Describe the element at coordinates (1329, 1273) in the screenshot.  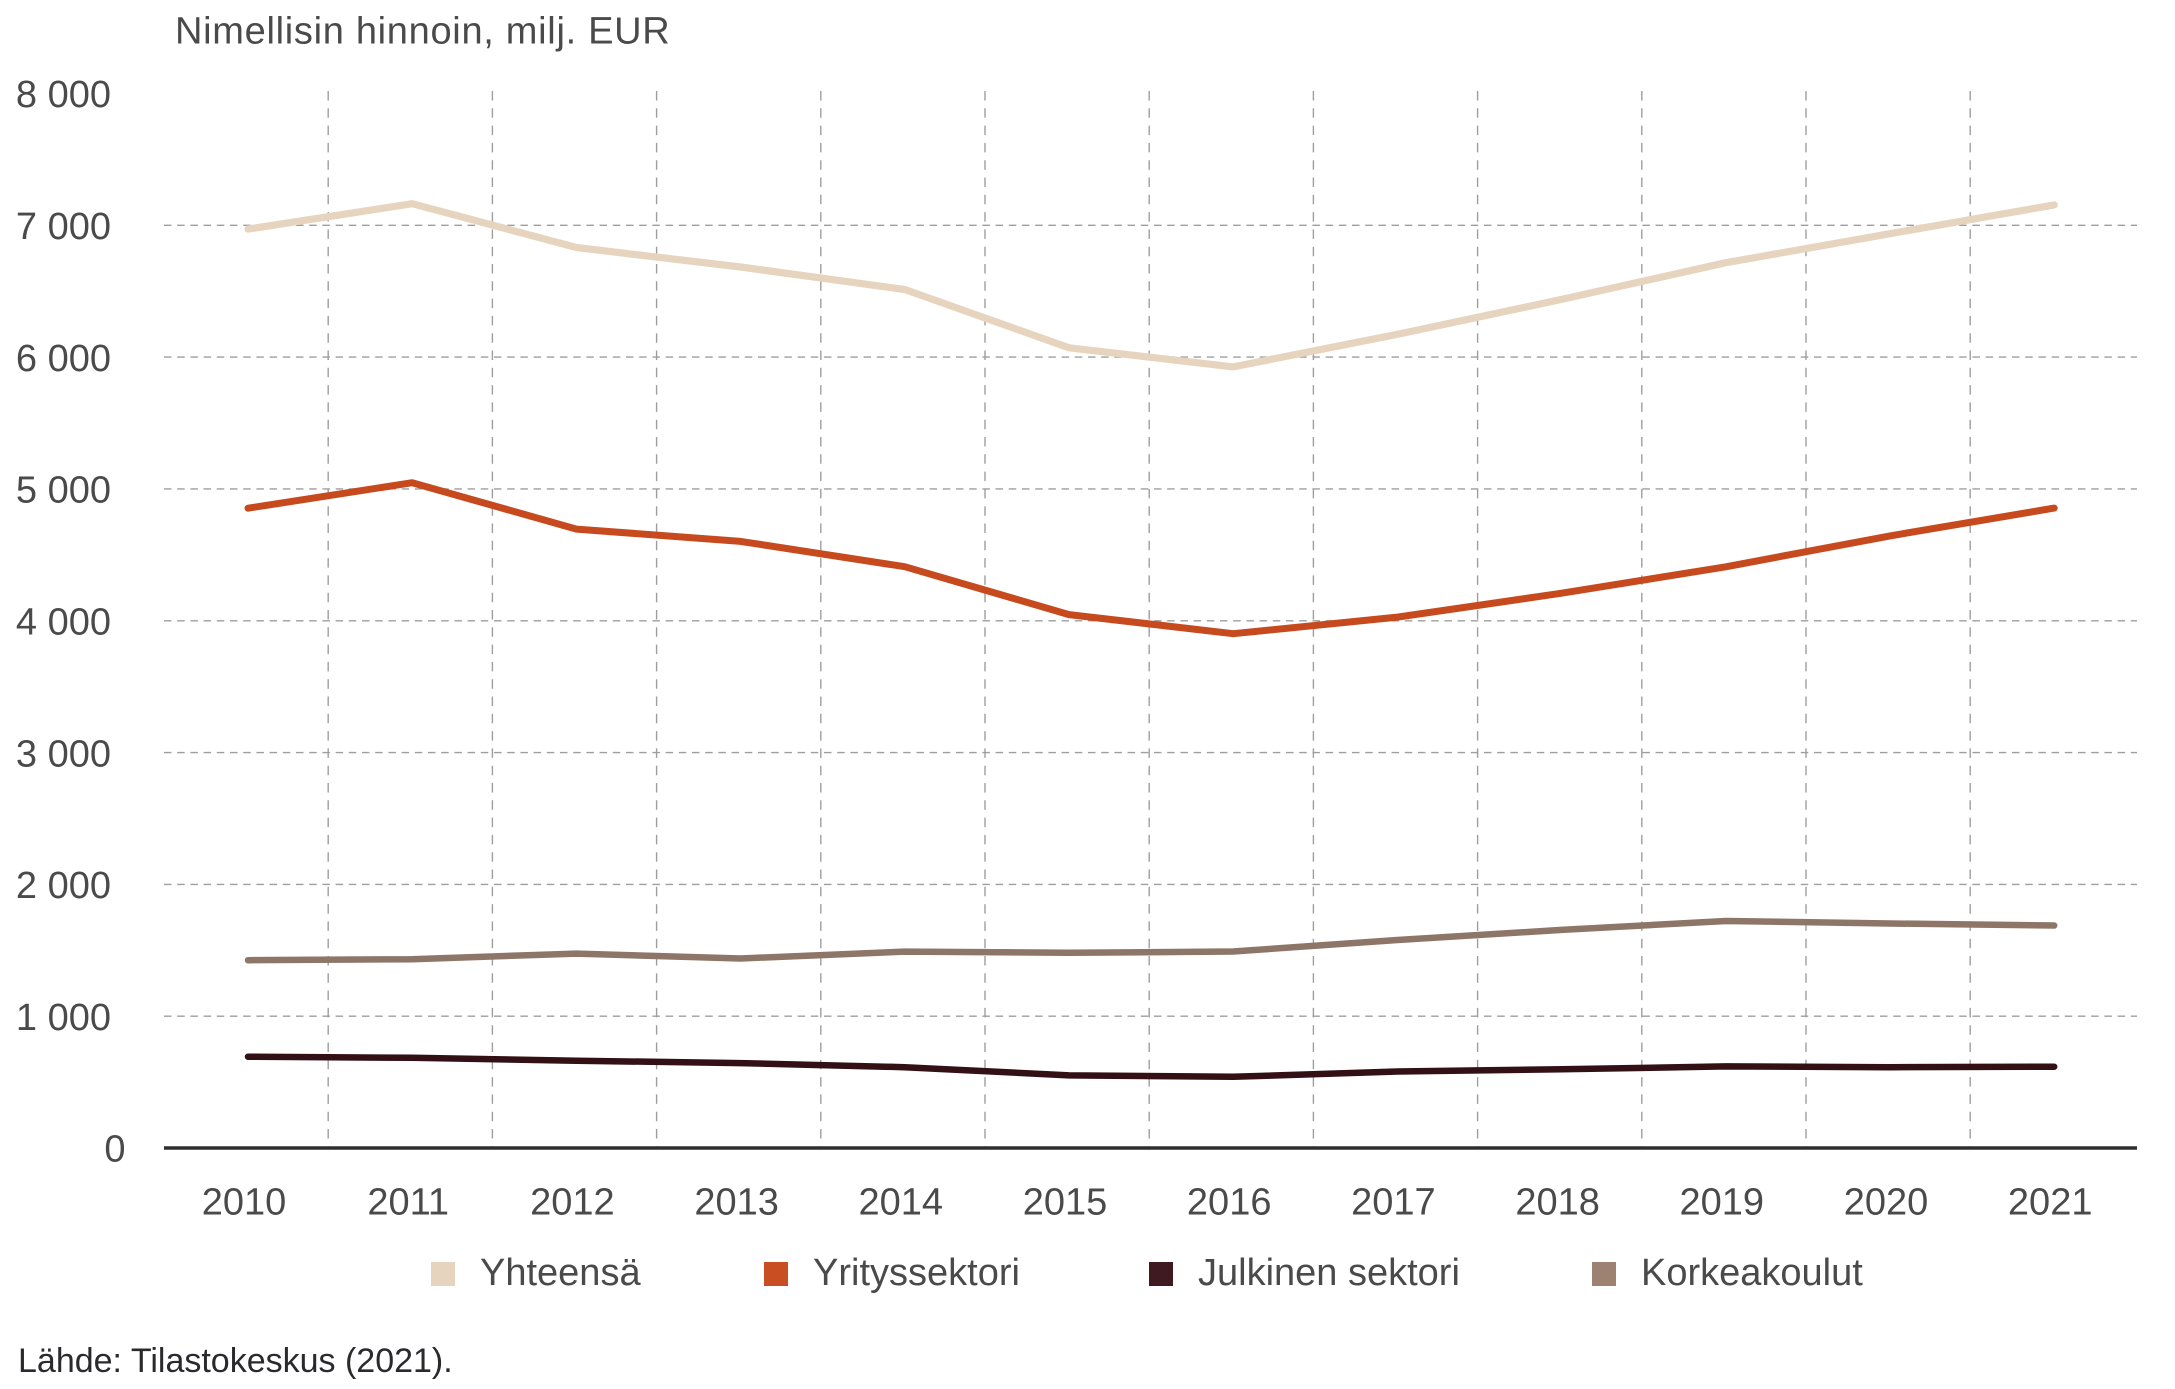
I see `svg-text: Julkinen sektori` at that location.